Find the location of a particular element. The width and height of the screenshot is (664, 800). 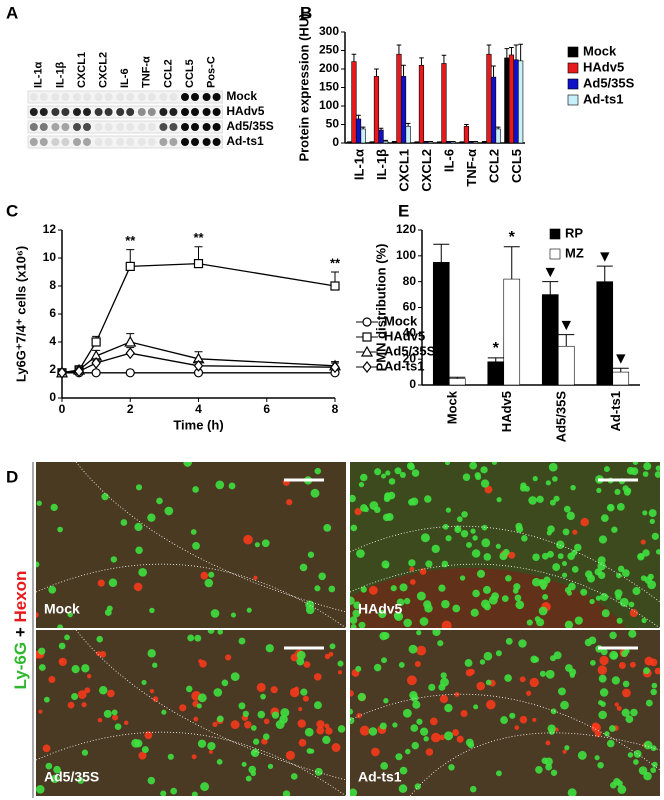

region-outline is located at coordinates (210, 705).